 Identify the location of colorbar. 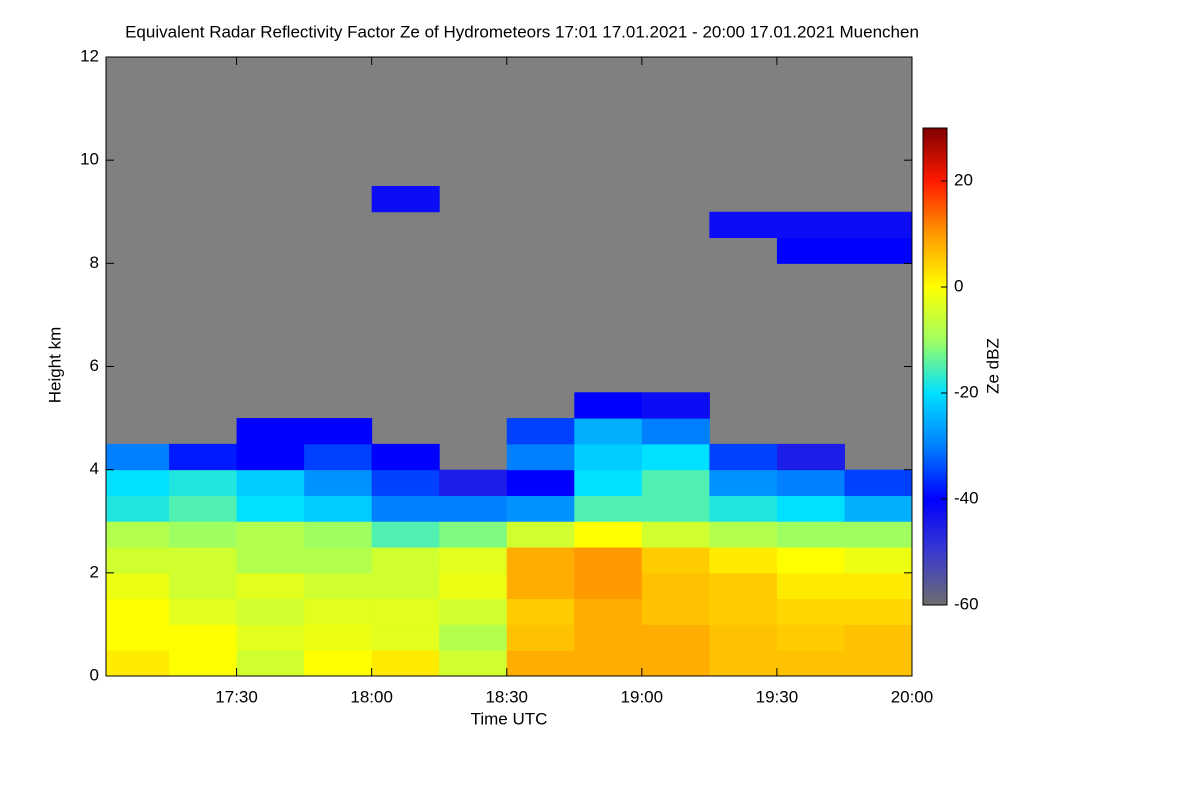
(935, 366).